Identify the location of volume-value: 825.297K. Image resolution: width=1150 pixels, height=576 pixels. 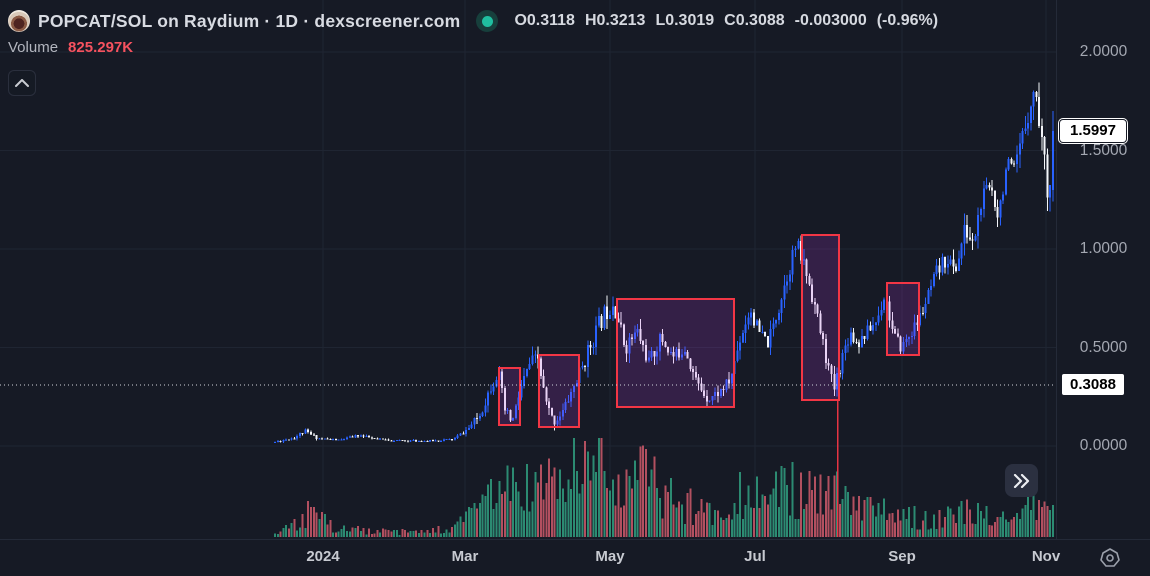
(101, 47).